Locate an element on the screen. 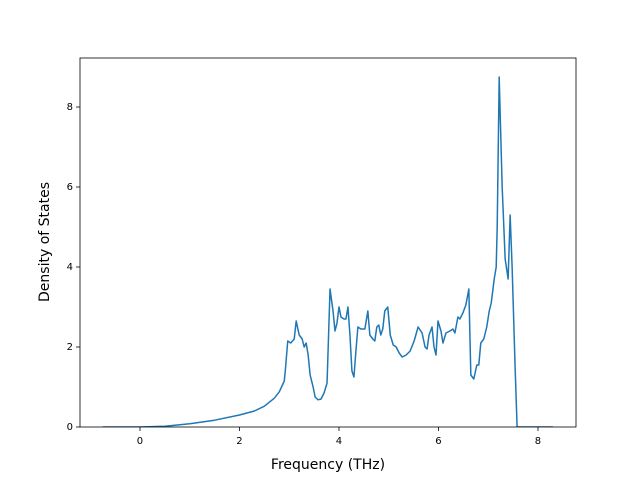 This screenshot has height=480, width=640. y-tick-label: 2 is located at coordinates (70, 347).